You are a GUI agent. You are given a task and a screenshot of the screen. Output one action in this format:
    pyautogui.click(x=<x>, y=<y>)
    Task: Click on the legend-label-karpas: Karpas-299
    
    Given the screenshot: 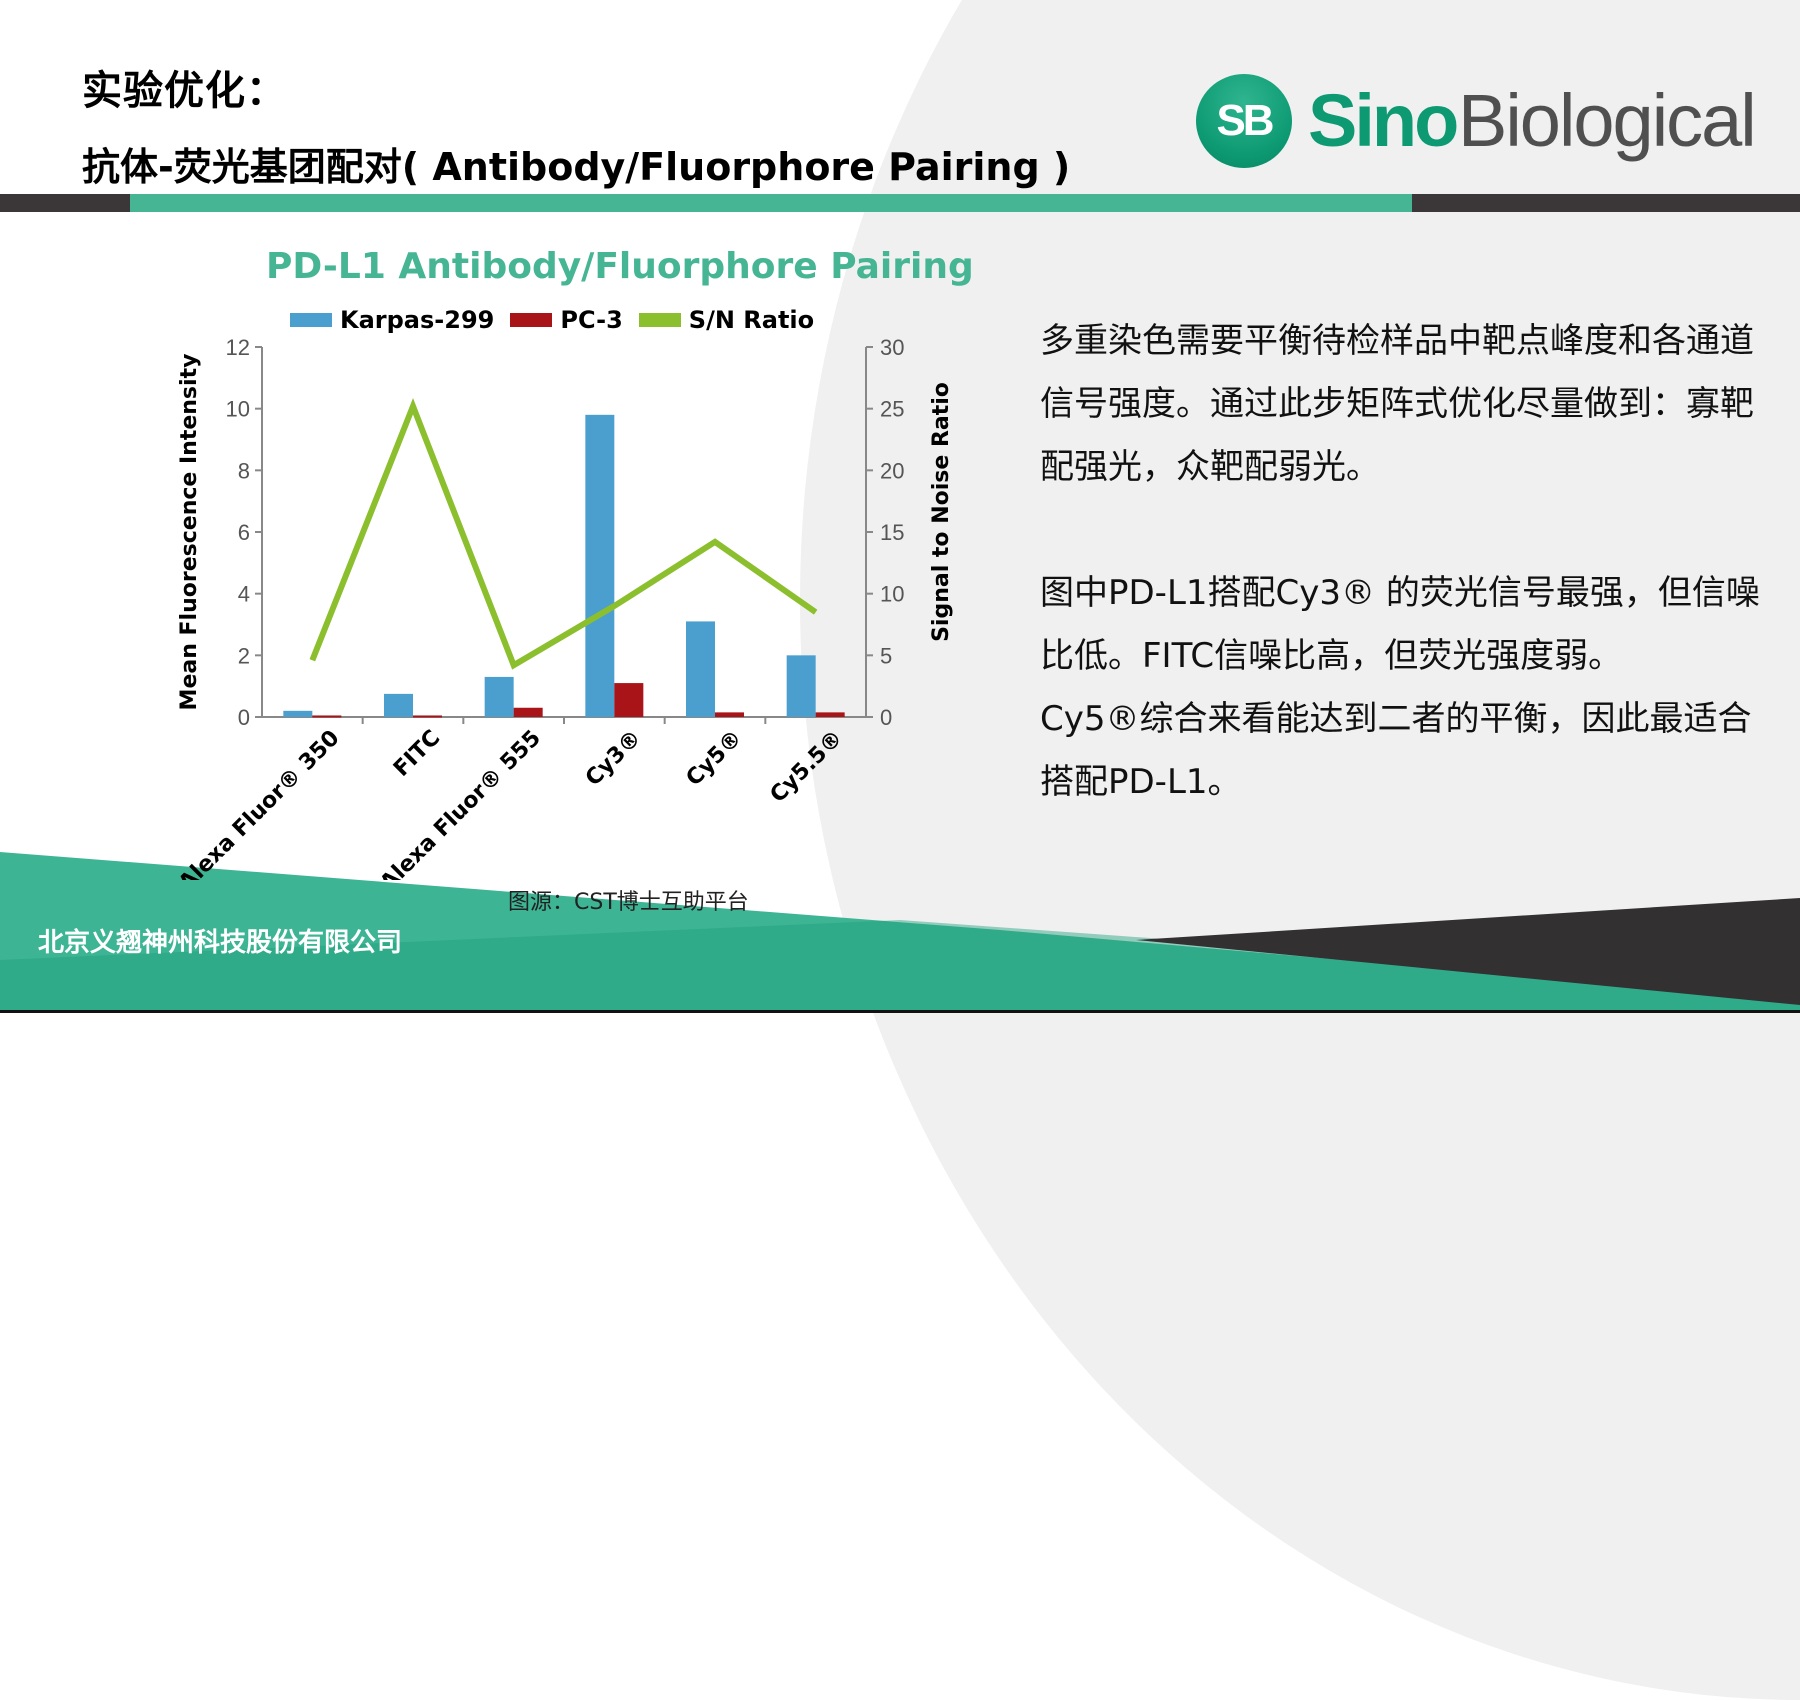 What is the action you would take?
    pyautogui.click(x=417, y=320)
    